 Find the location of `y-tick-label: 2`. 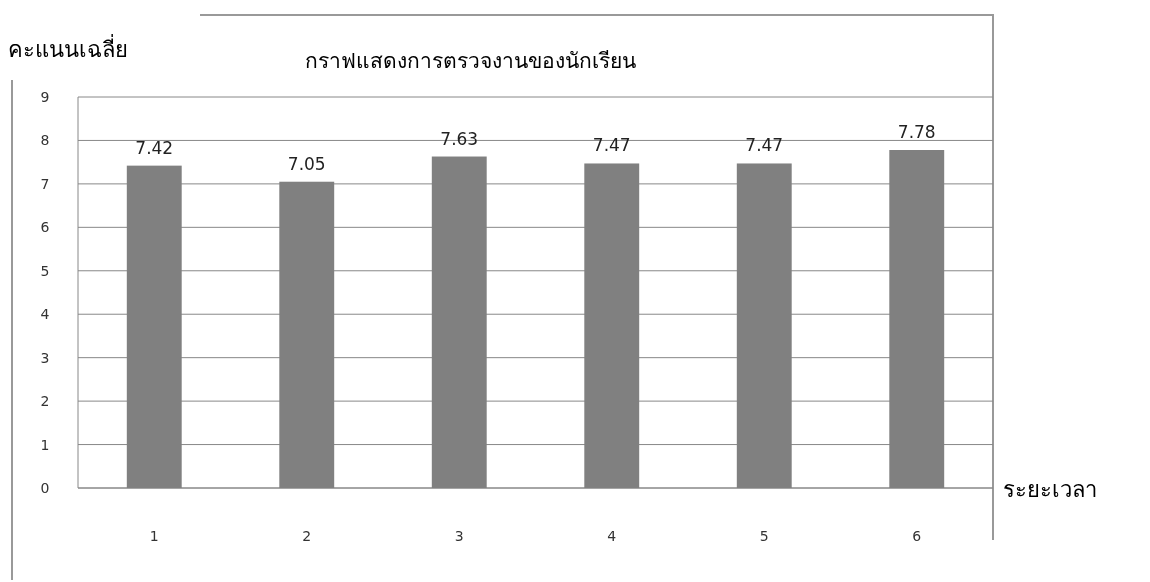

y-tick-label: 2 is located at coordinates (45, 401).